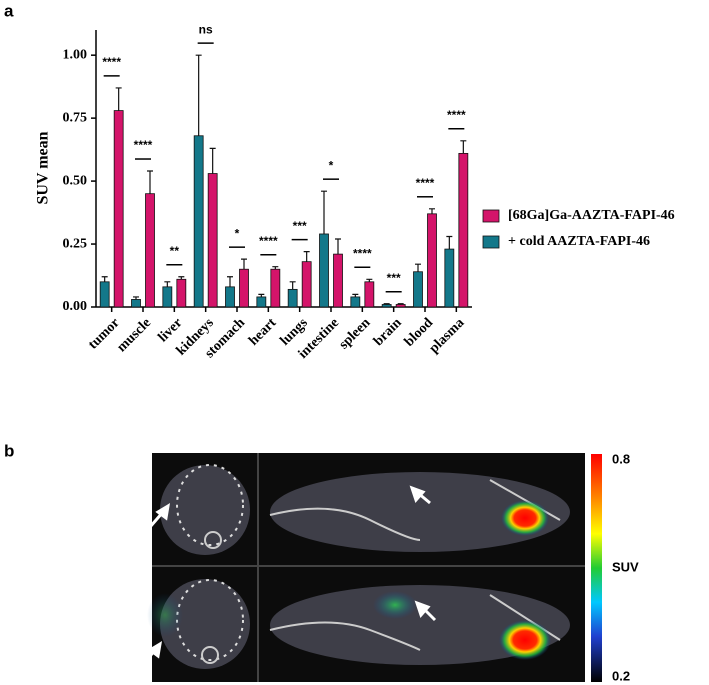  Describe the element at coordinates (621, 675) in the screenshot. I see `colorbar-min: 0.2` at that location.